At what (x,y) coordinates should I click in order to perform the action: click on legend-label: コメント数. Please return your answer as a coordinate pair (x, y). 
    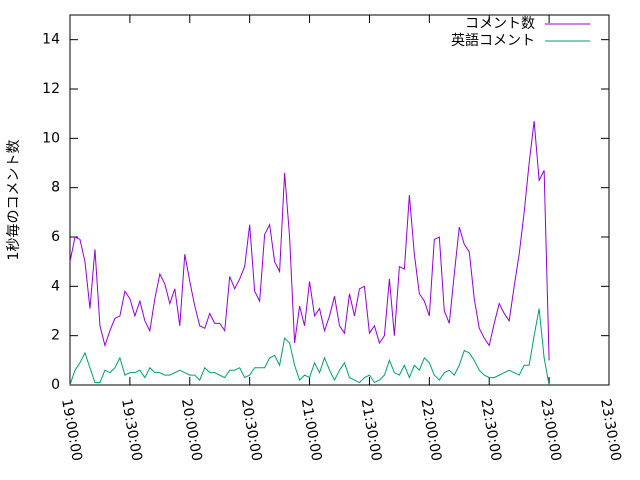
    Looking at the image, I should click on (500, 24).